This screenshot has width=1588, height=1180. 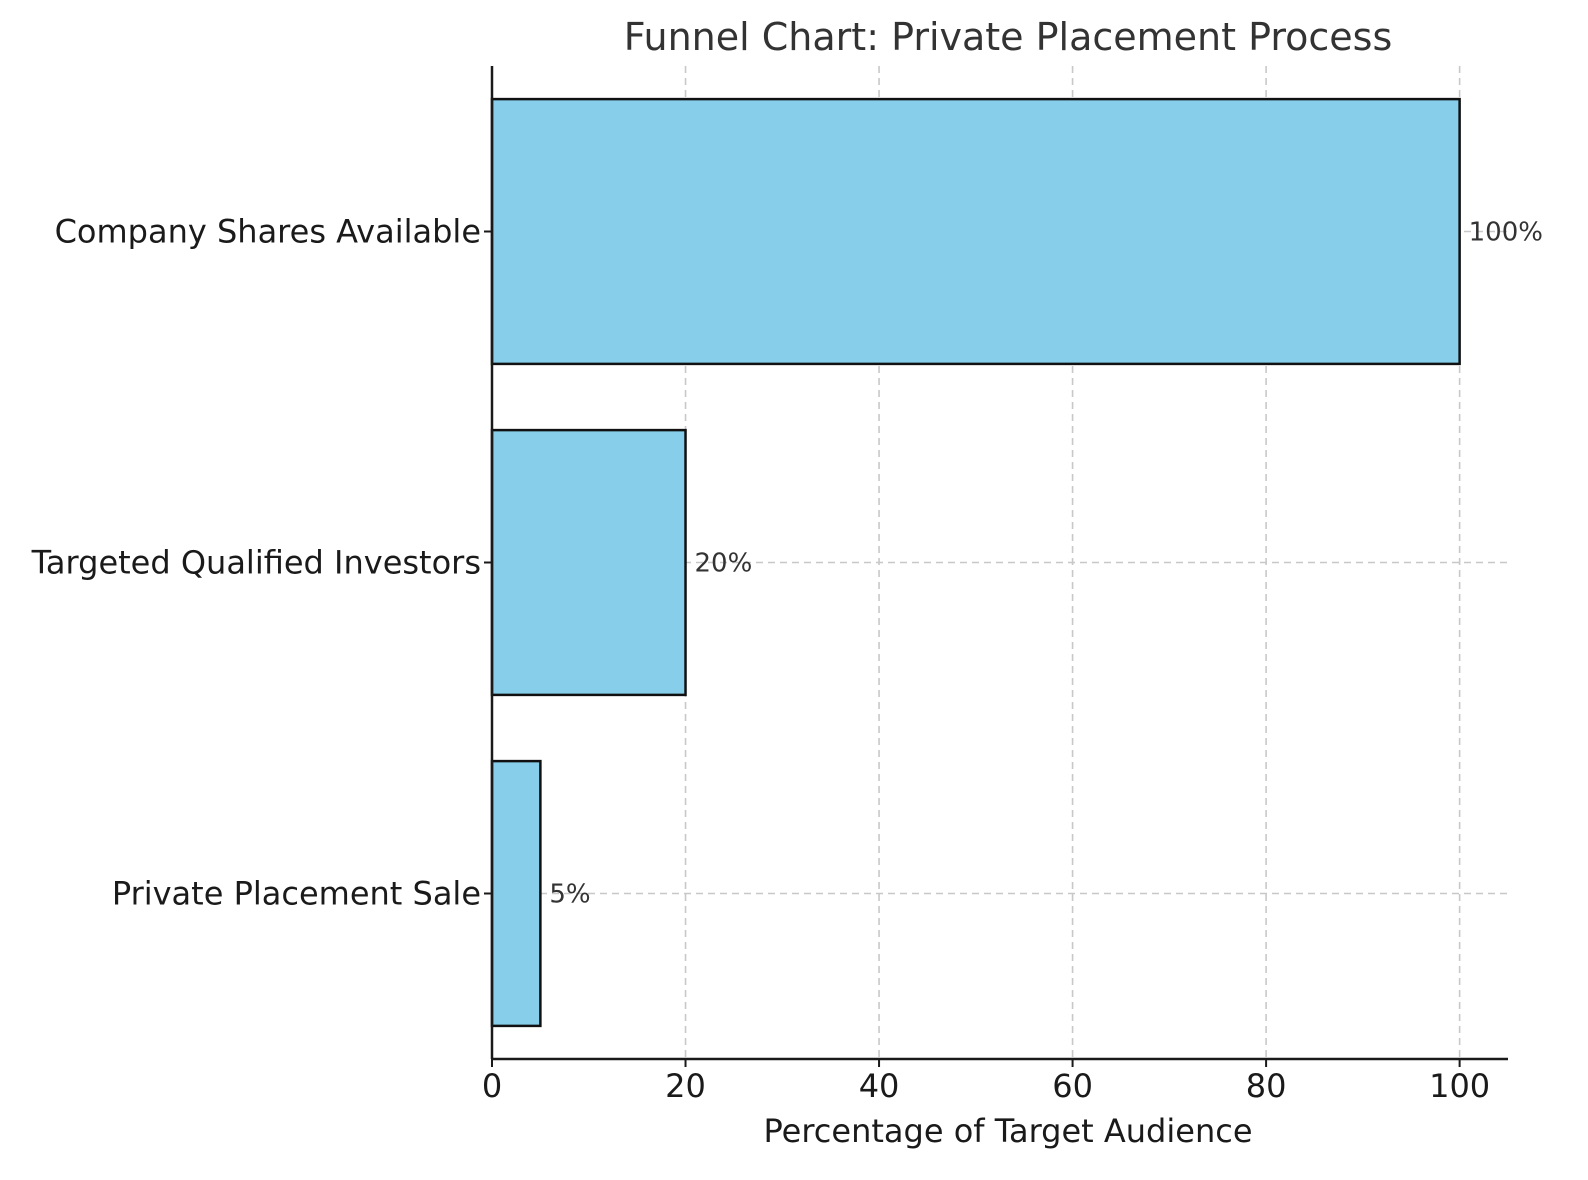 What do you see at coordinates (492, 1086) in the screenshot?
I see `x-tick-label-0: 0` at bounding box center [492, 1086].